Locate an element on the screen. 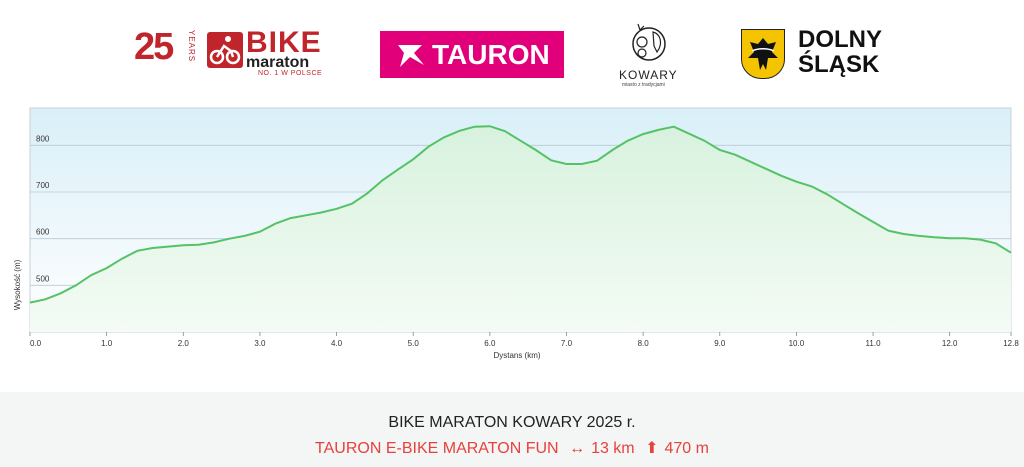  x-tick-label: 8.0 is located at coordinates (644, 343).